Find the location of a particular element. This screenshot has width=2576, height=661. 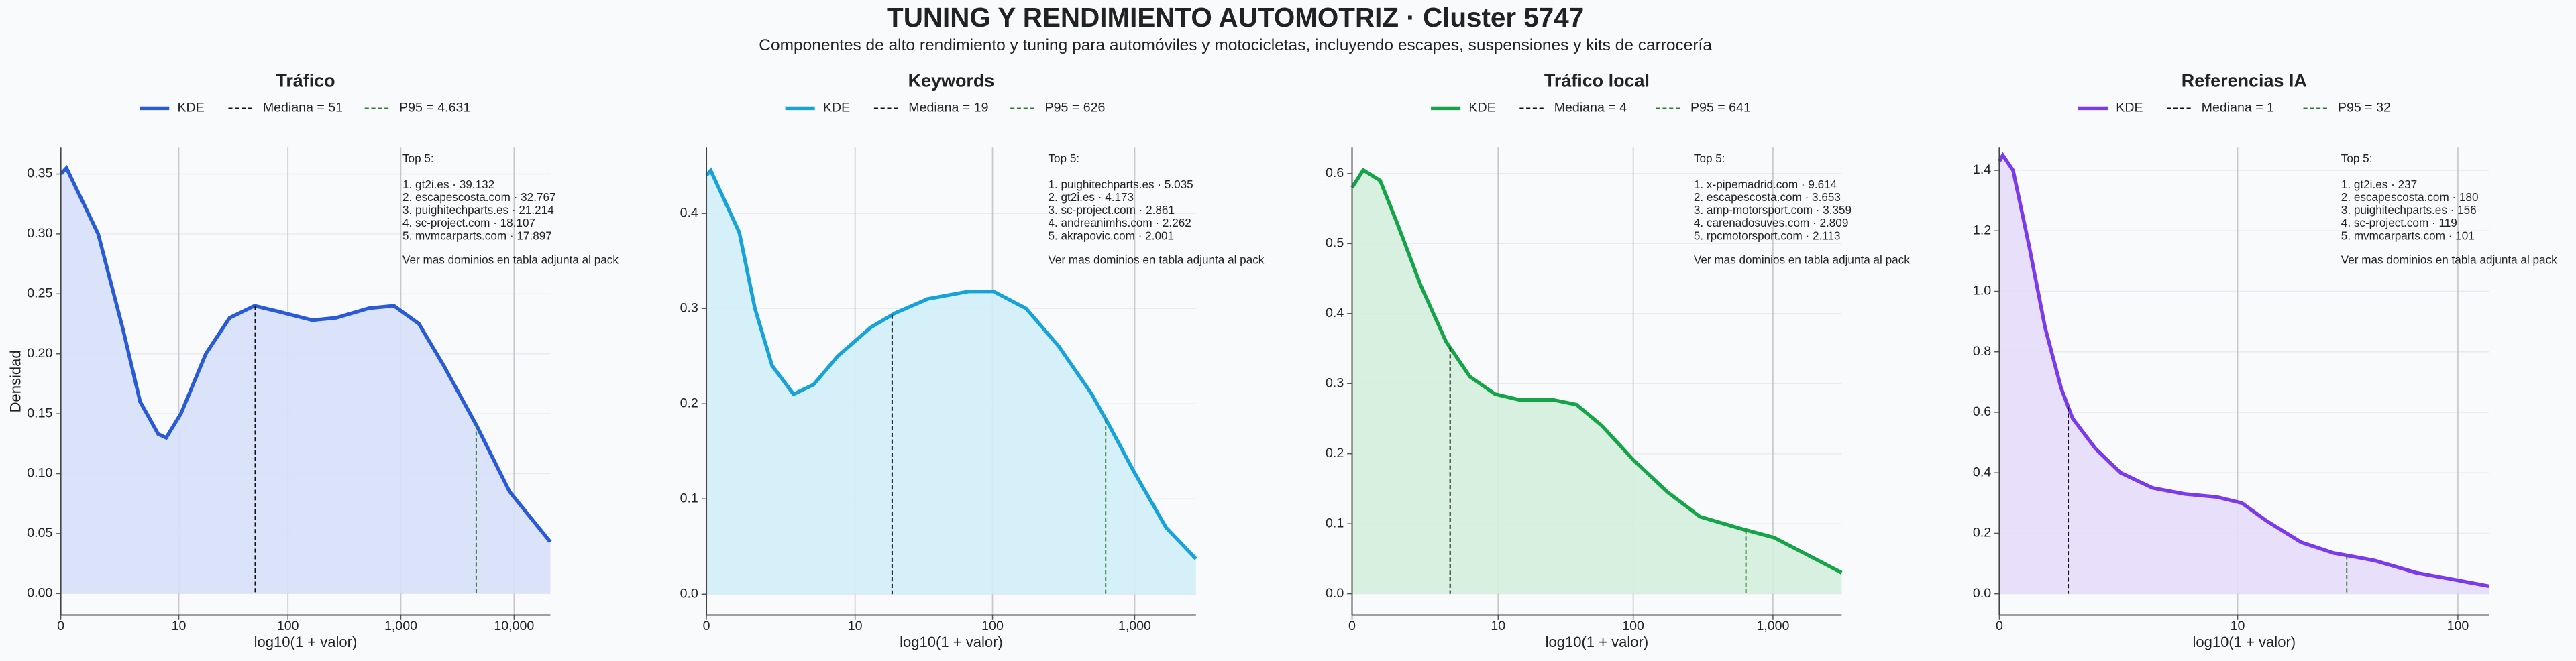

legend-label: P95 = 641 is located at coordinates (1720, 108).